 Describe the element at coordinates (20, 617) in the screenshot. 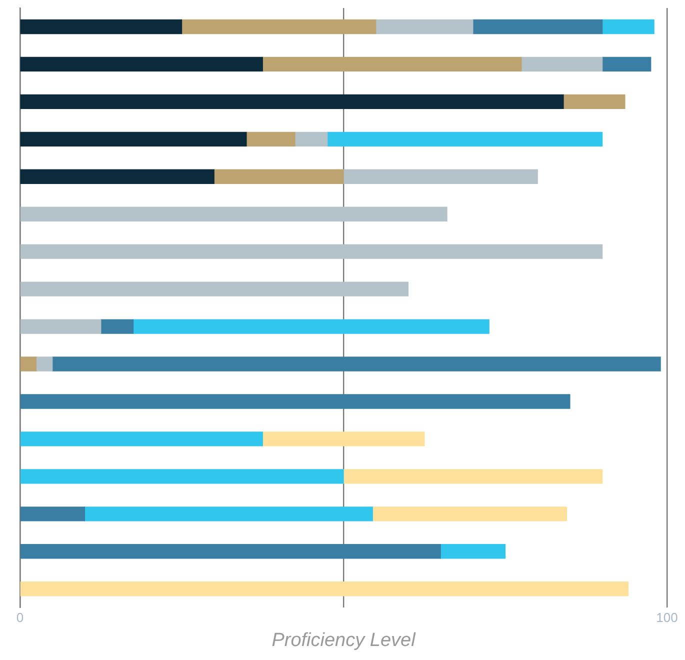

I see `x-tick-label: 0` at that location.